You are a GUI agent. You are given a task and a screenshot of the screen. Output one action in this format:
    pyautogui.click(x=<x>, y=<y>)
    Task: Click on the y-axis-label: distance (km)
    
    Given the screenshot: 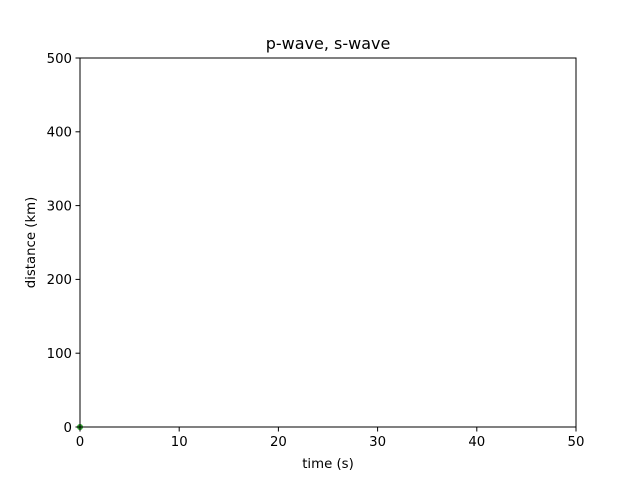 What is the action you would take?
    pyautogui.click(x=31, y=243)
    